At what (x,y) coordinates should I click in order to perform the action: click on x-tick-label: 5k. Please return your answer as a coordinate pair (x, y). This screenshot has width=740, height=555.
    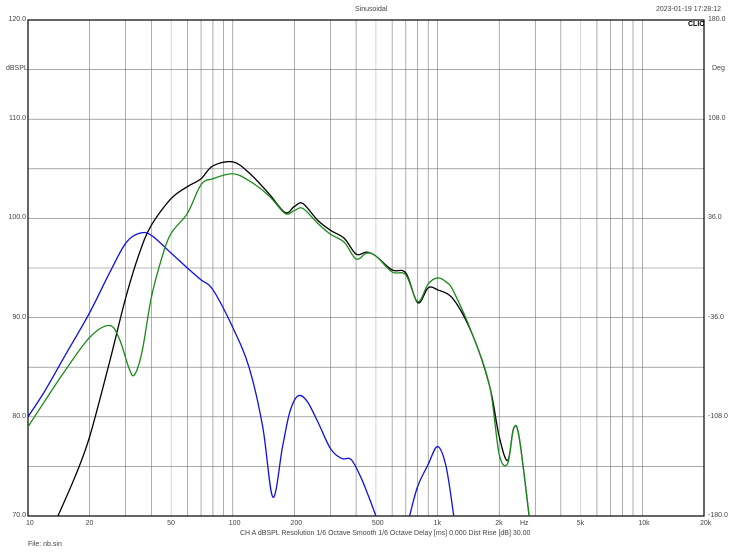
    Looking at the image, I should click on (580, 523).